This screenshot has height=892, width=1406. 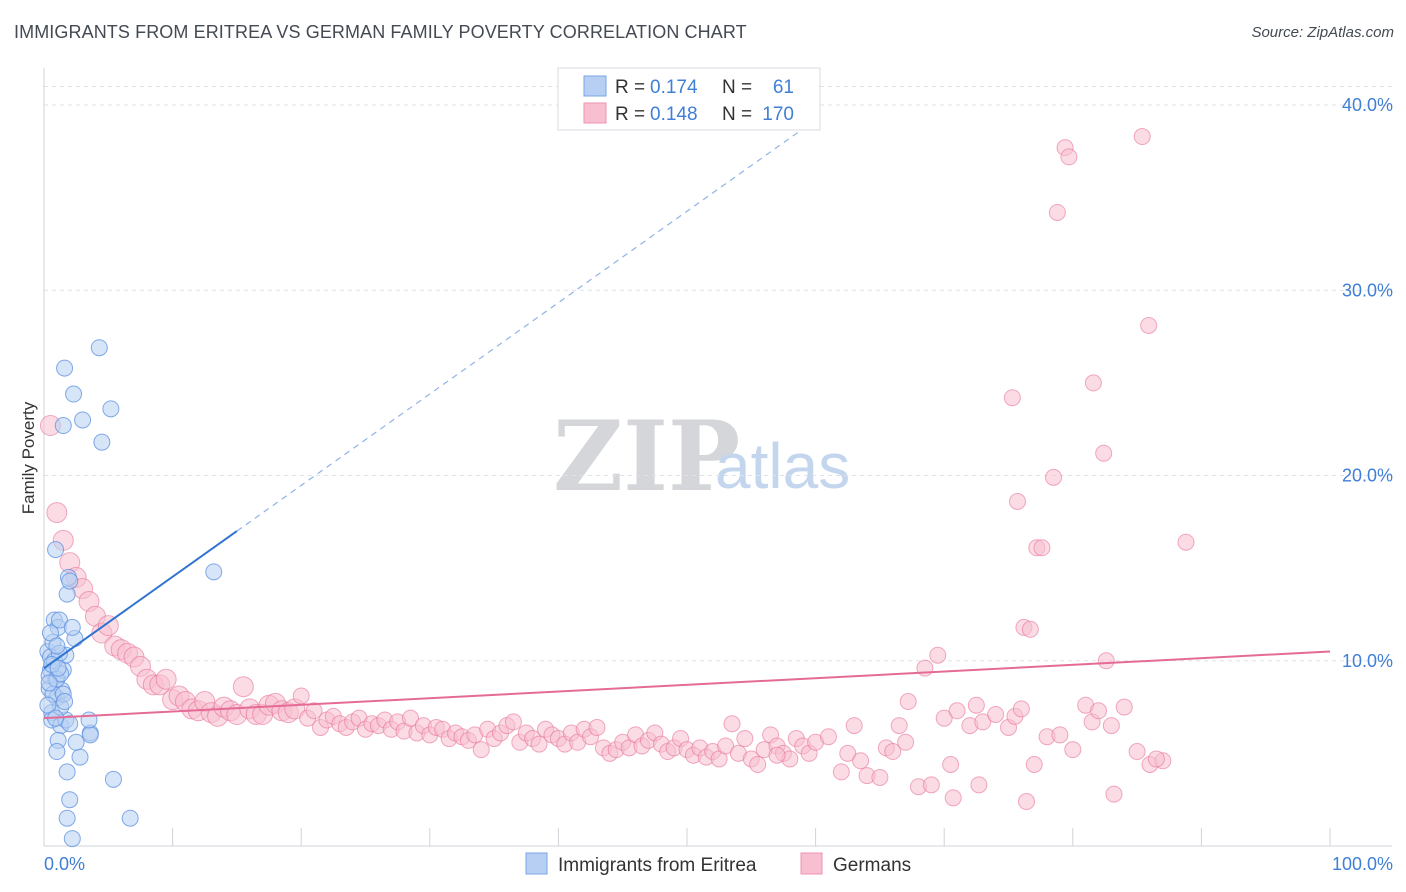 What do you see at coordinates (872, 865) in the screenshot?
I see `bottom-legend-label-germans: Germans` at bounding box center [872, 865].